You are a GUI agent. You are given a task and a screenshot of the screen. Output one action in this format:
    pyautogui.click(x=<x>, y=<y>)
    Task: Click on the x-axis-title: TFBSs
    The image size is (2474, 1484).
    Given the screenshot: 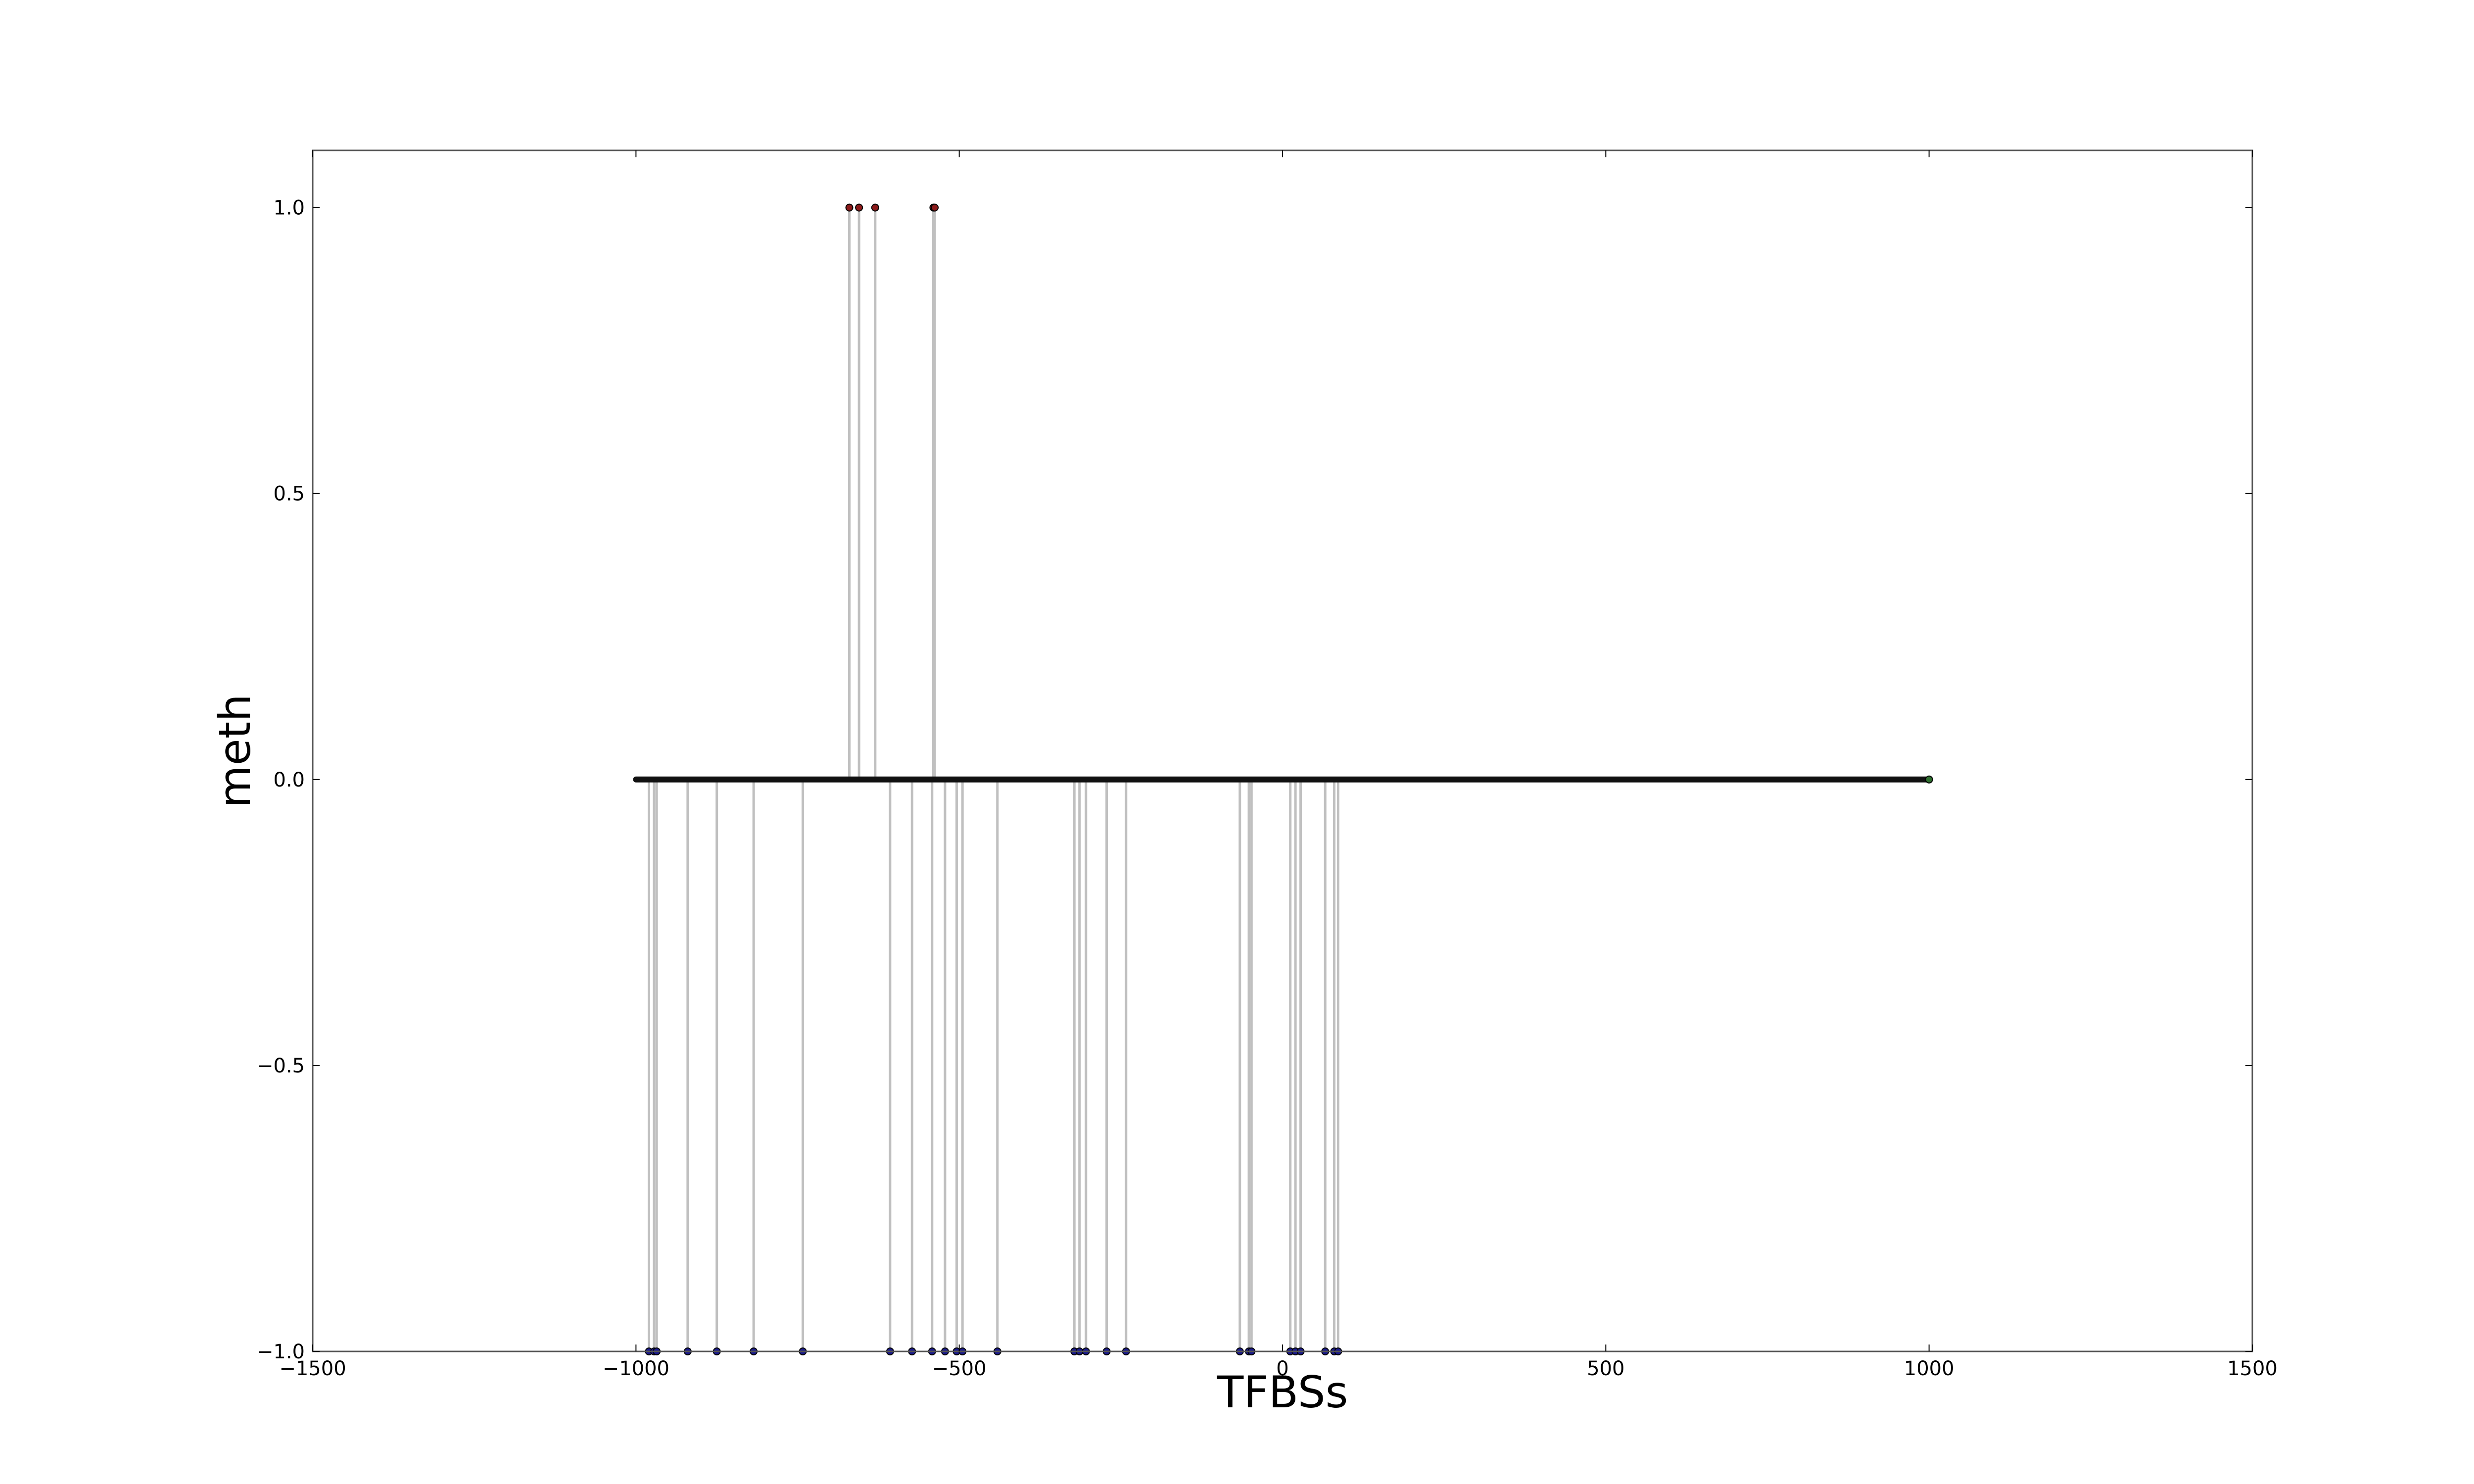 What is the action you would take?
    pyautogui.click(x=1282, y=1392)
    